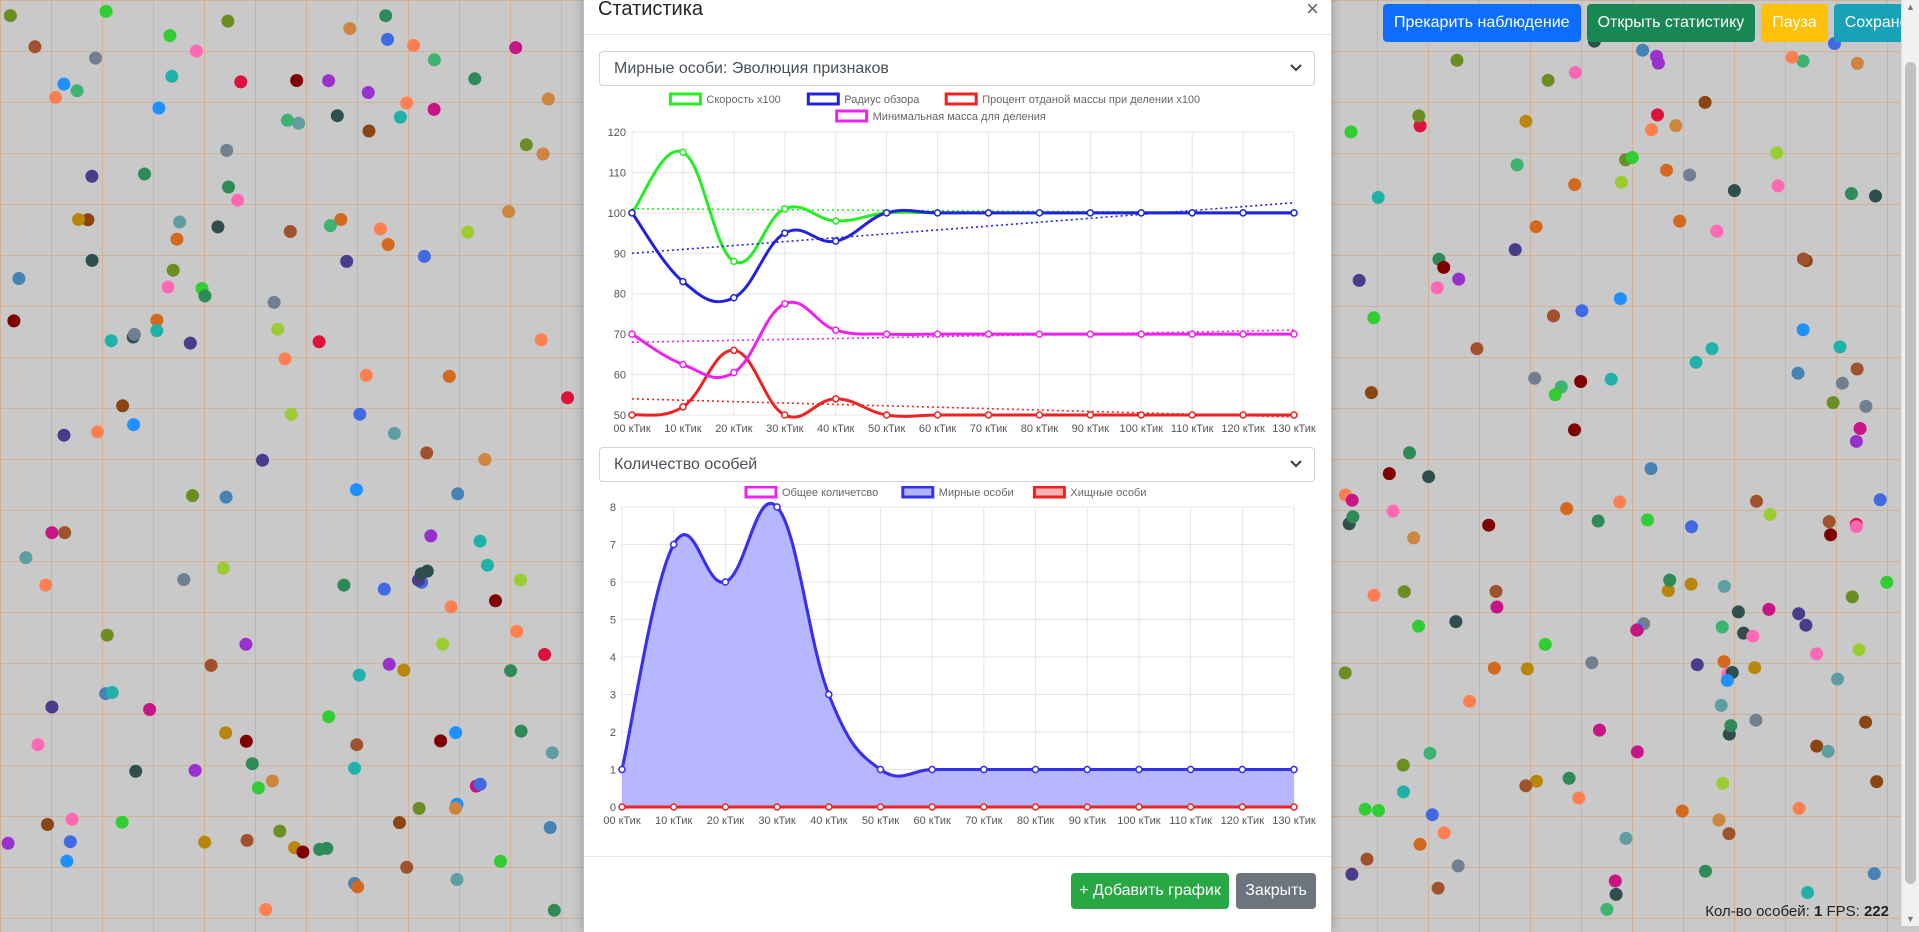 The height and width of the screenshot is (932, 1919). Describe the element at coordinates (613, 508) in the screenshot. I see `y-tick-label: 8` at that location.